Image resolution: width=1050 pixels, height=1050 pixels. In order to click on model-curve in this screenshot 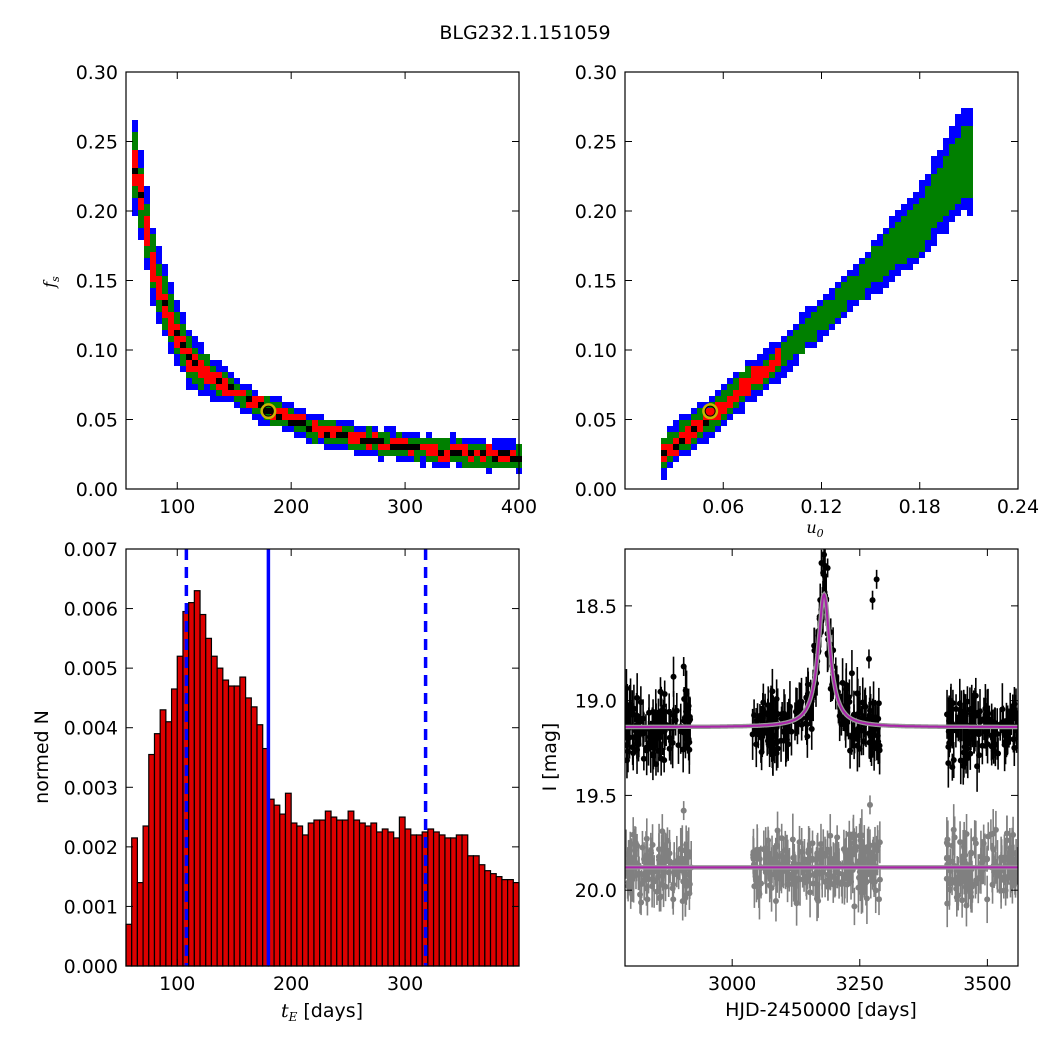, I will do `click(821, 660)`.